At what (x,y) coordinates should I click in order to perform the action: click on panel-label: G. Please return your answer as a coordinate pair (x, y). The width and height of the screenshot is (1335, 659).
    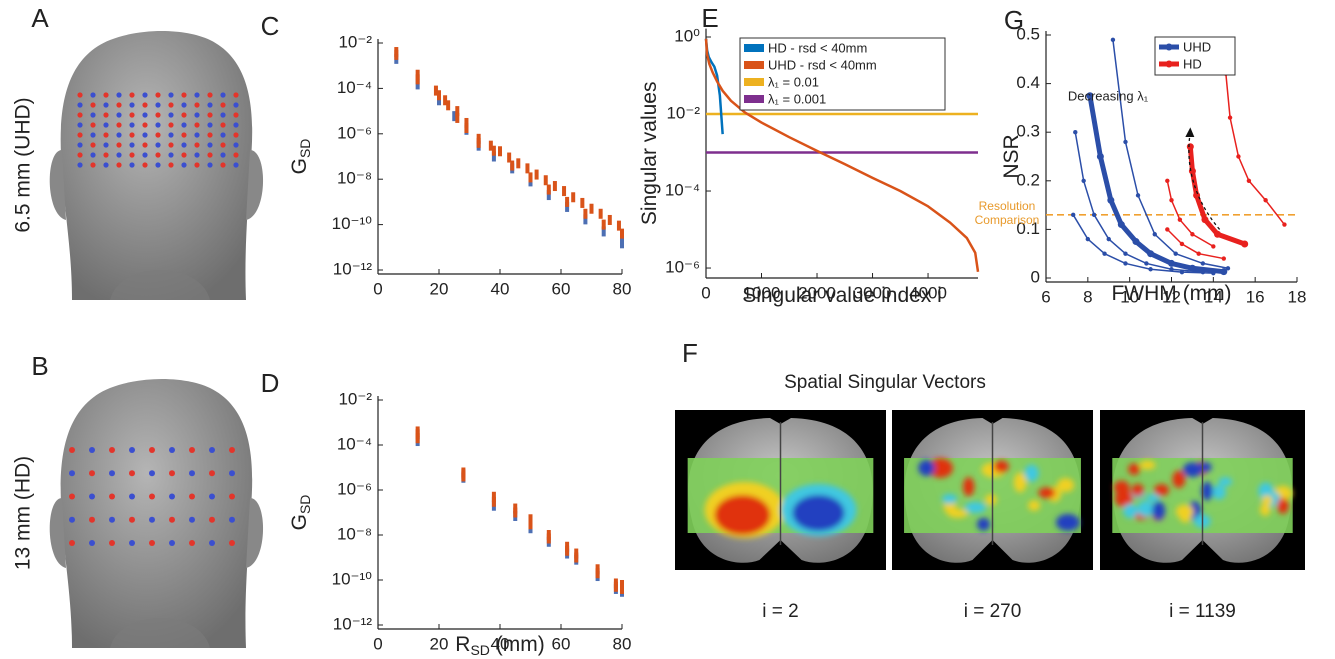
    Looking at the image, I should click on (1014, 20).